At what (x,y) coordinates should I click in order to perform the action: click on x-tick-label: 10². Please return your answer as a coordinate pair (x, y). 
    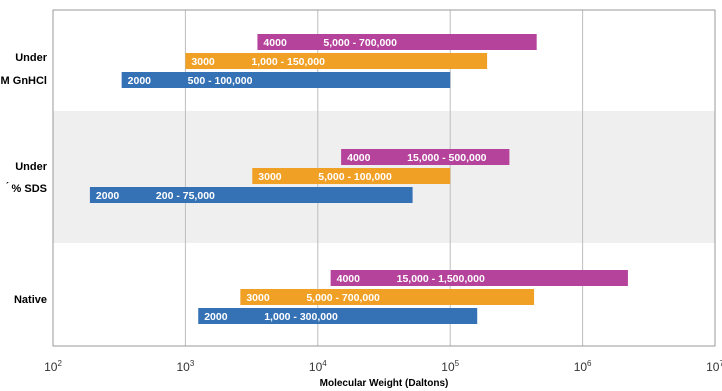
    Looking at the image, I should click on (53, 366).